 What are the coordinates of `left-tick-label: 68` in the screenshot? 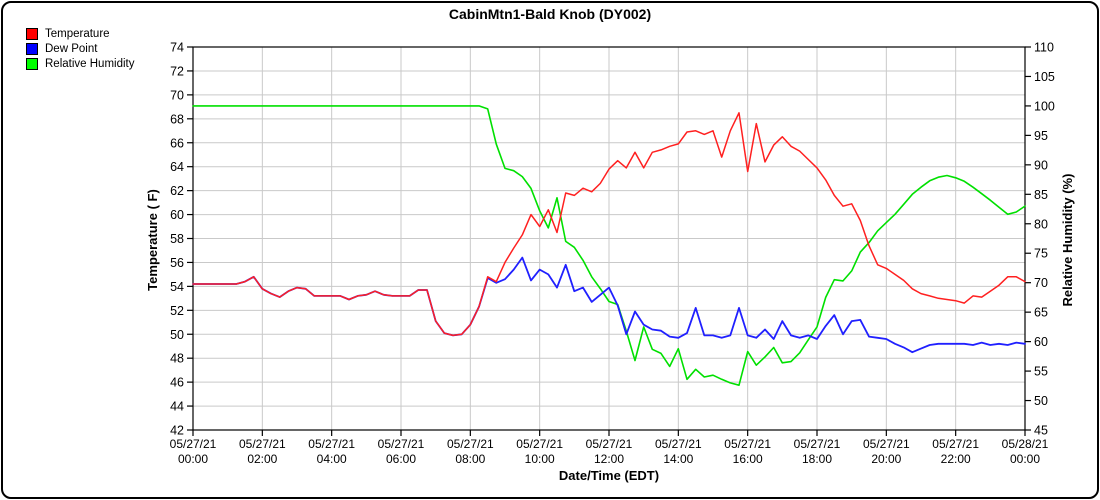 It's located at (177, 119).